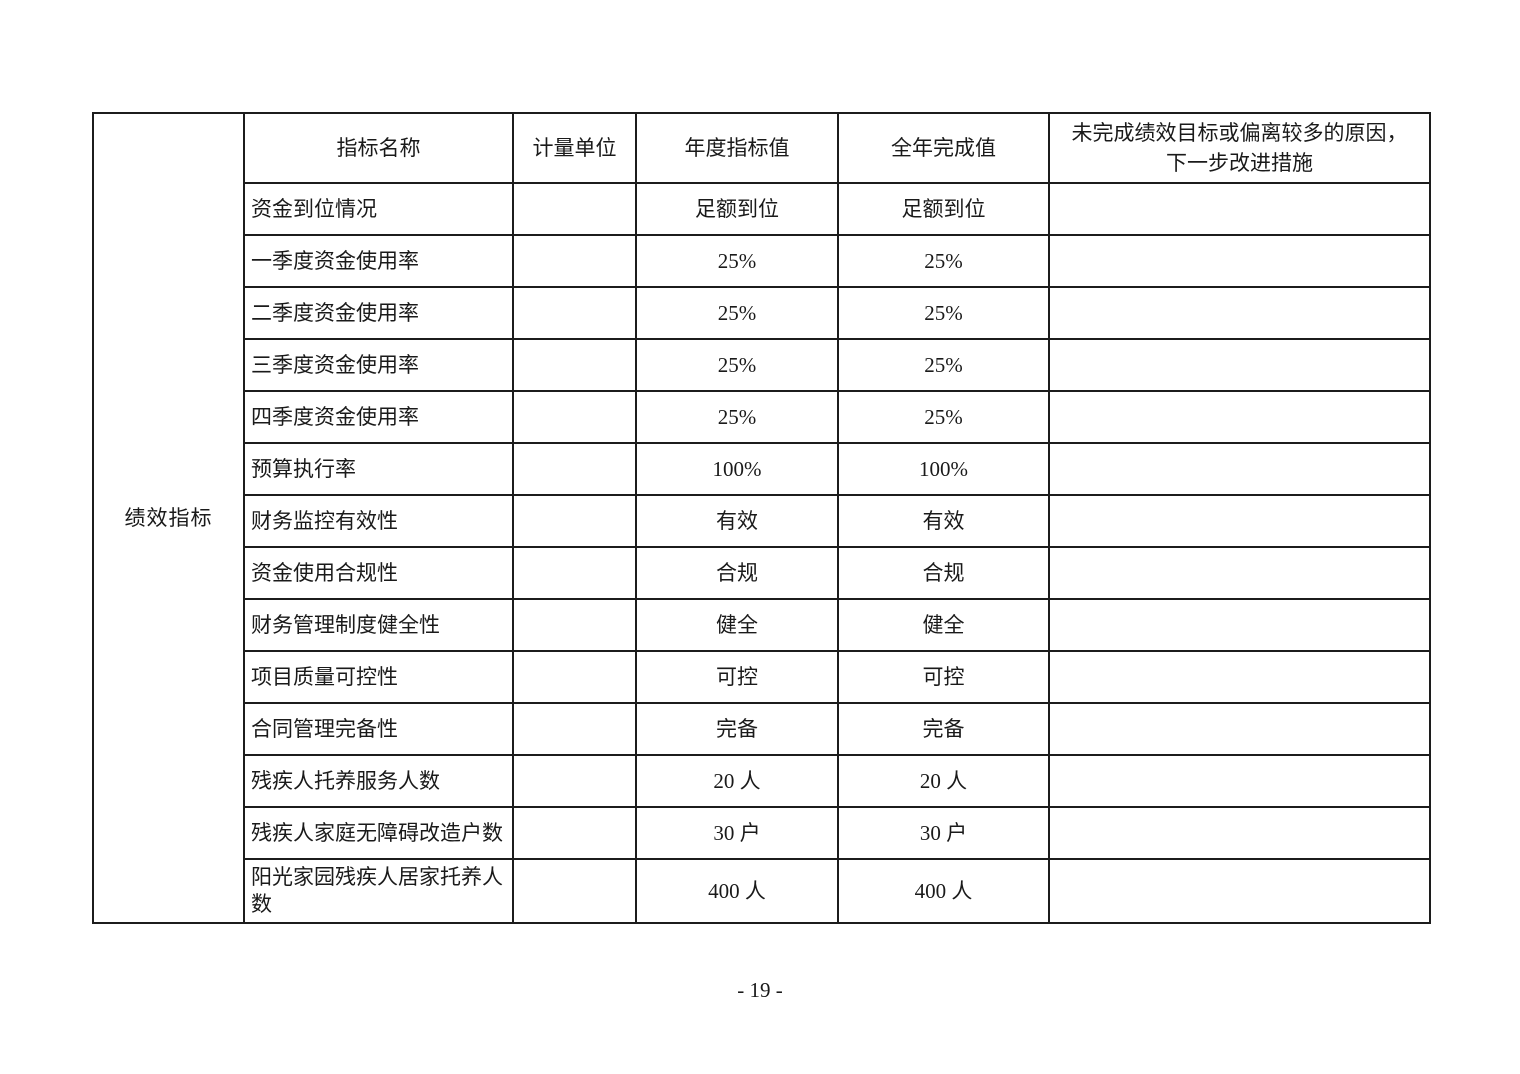  I want to click on annual-target-cell: 有效, so click(737, 521).